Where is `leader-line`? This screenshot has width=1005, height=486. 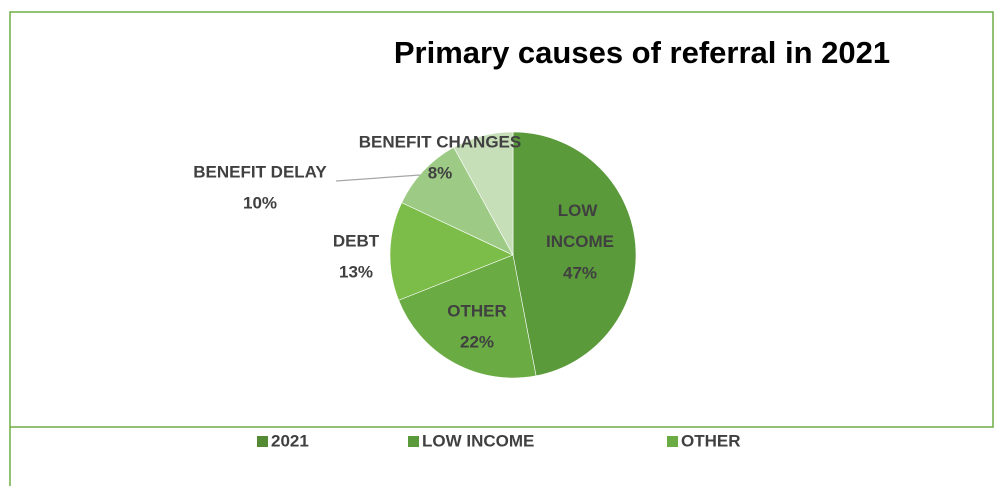
leader-line is located at coordinates (378, 178).